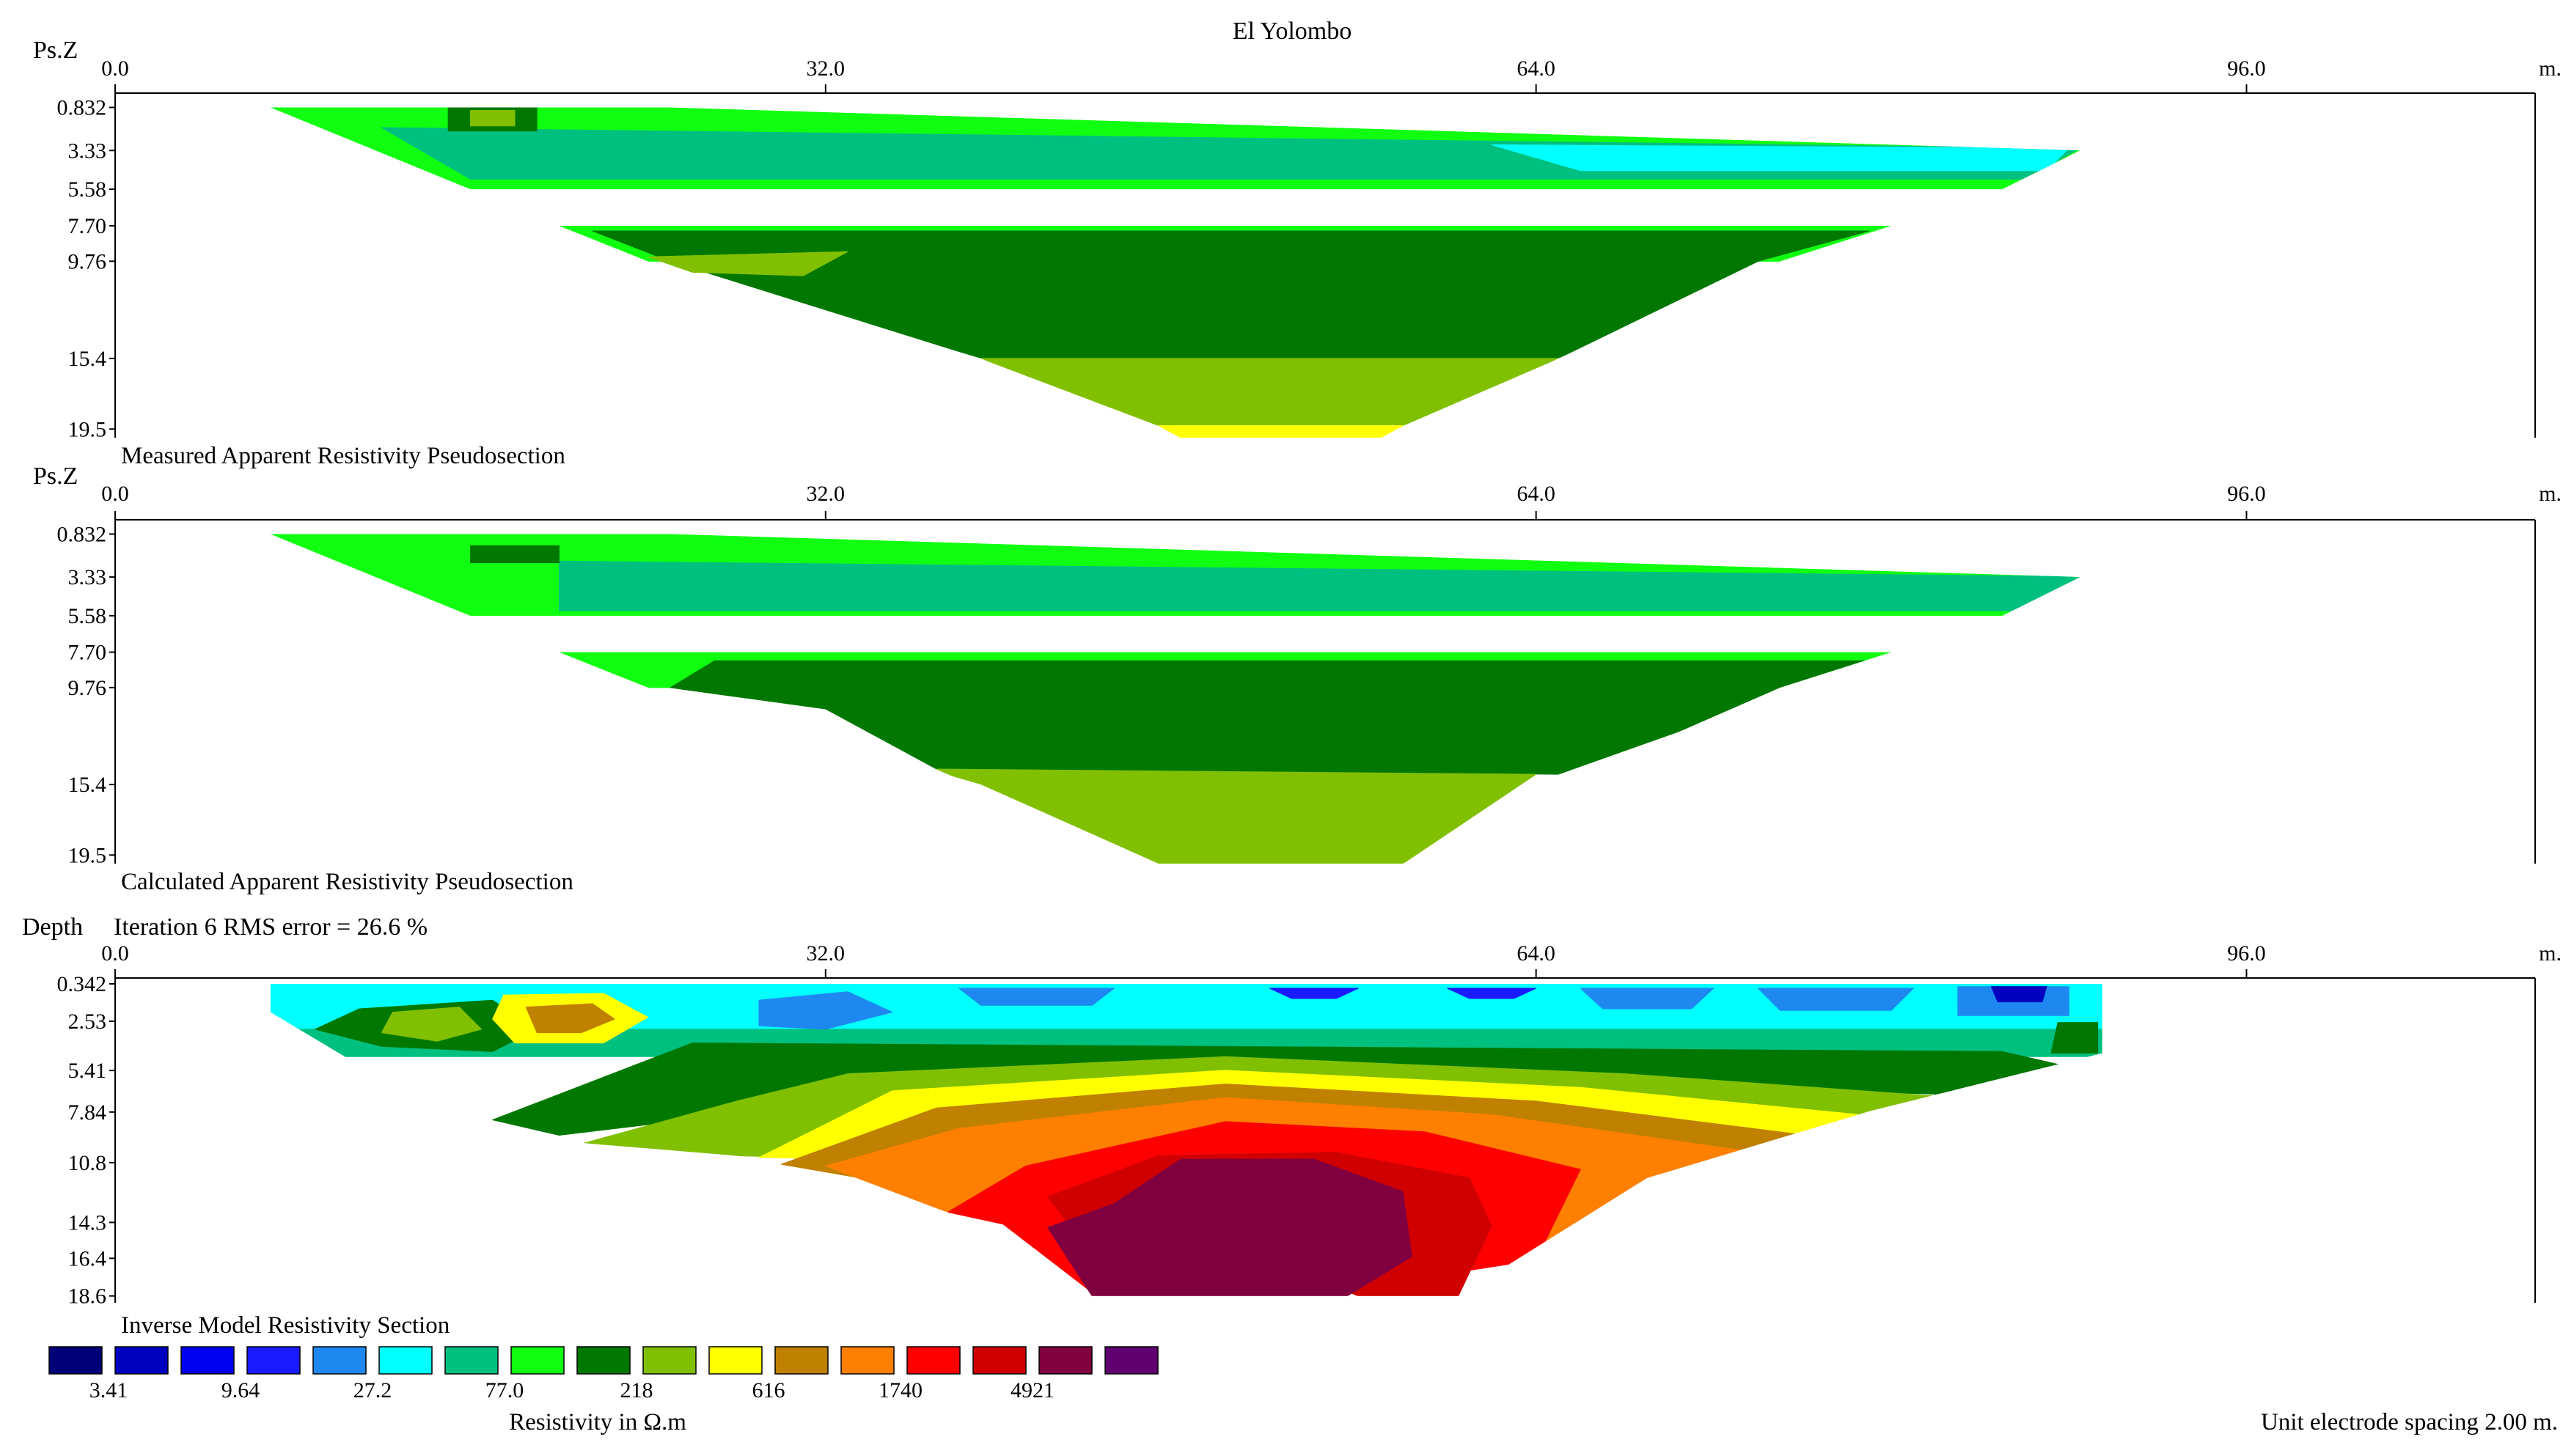  I want to click on legend-value-label: 9.64, so click(240, 1390).